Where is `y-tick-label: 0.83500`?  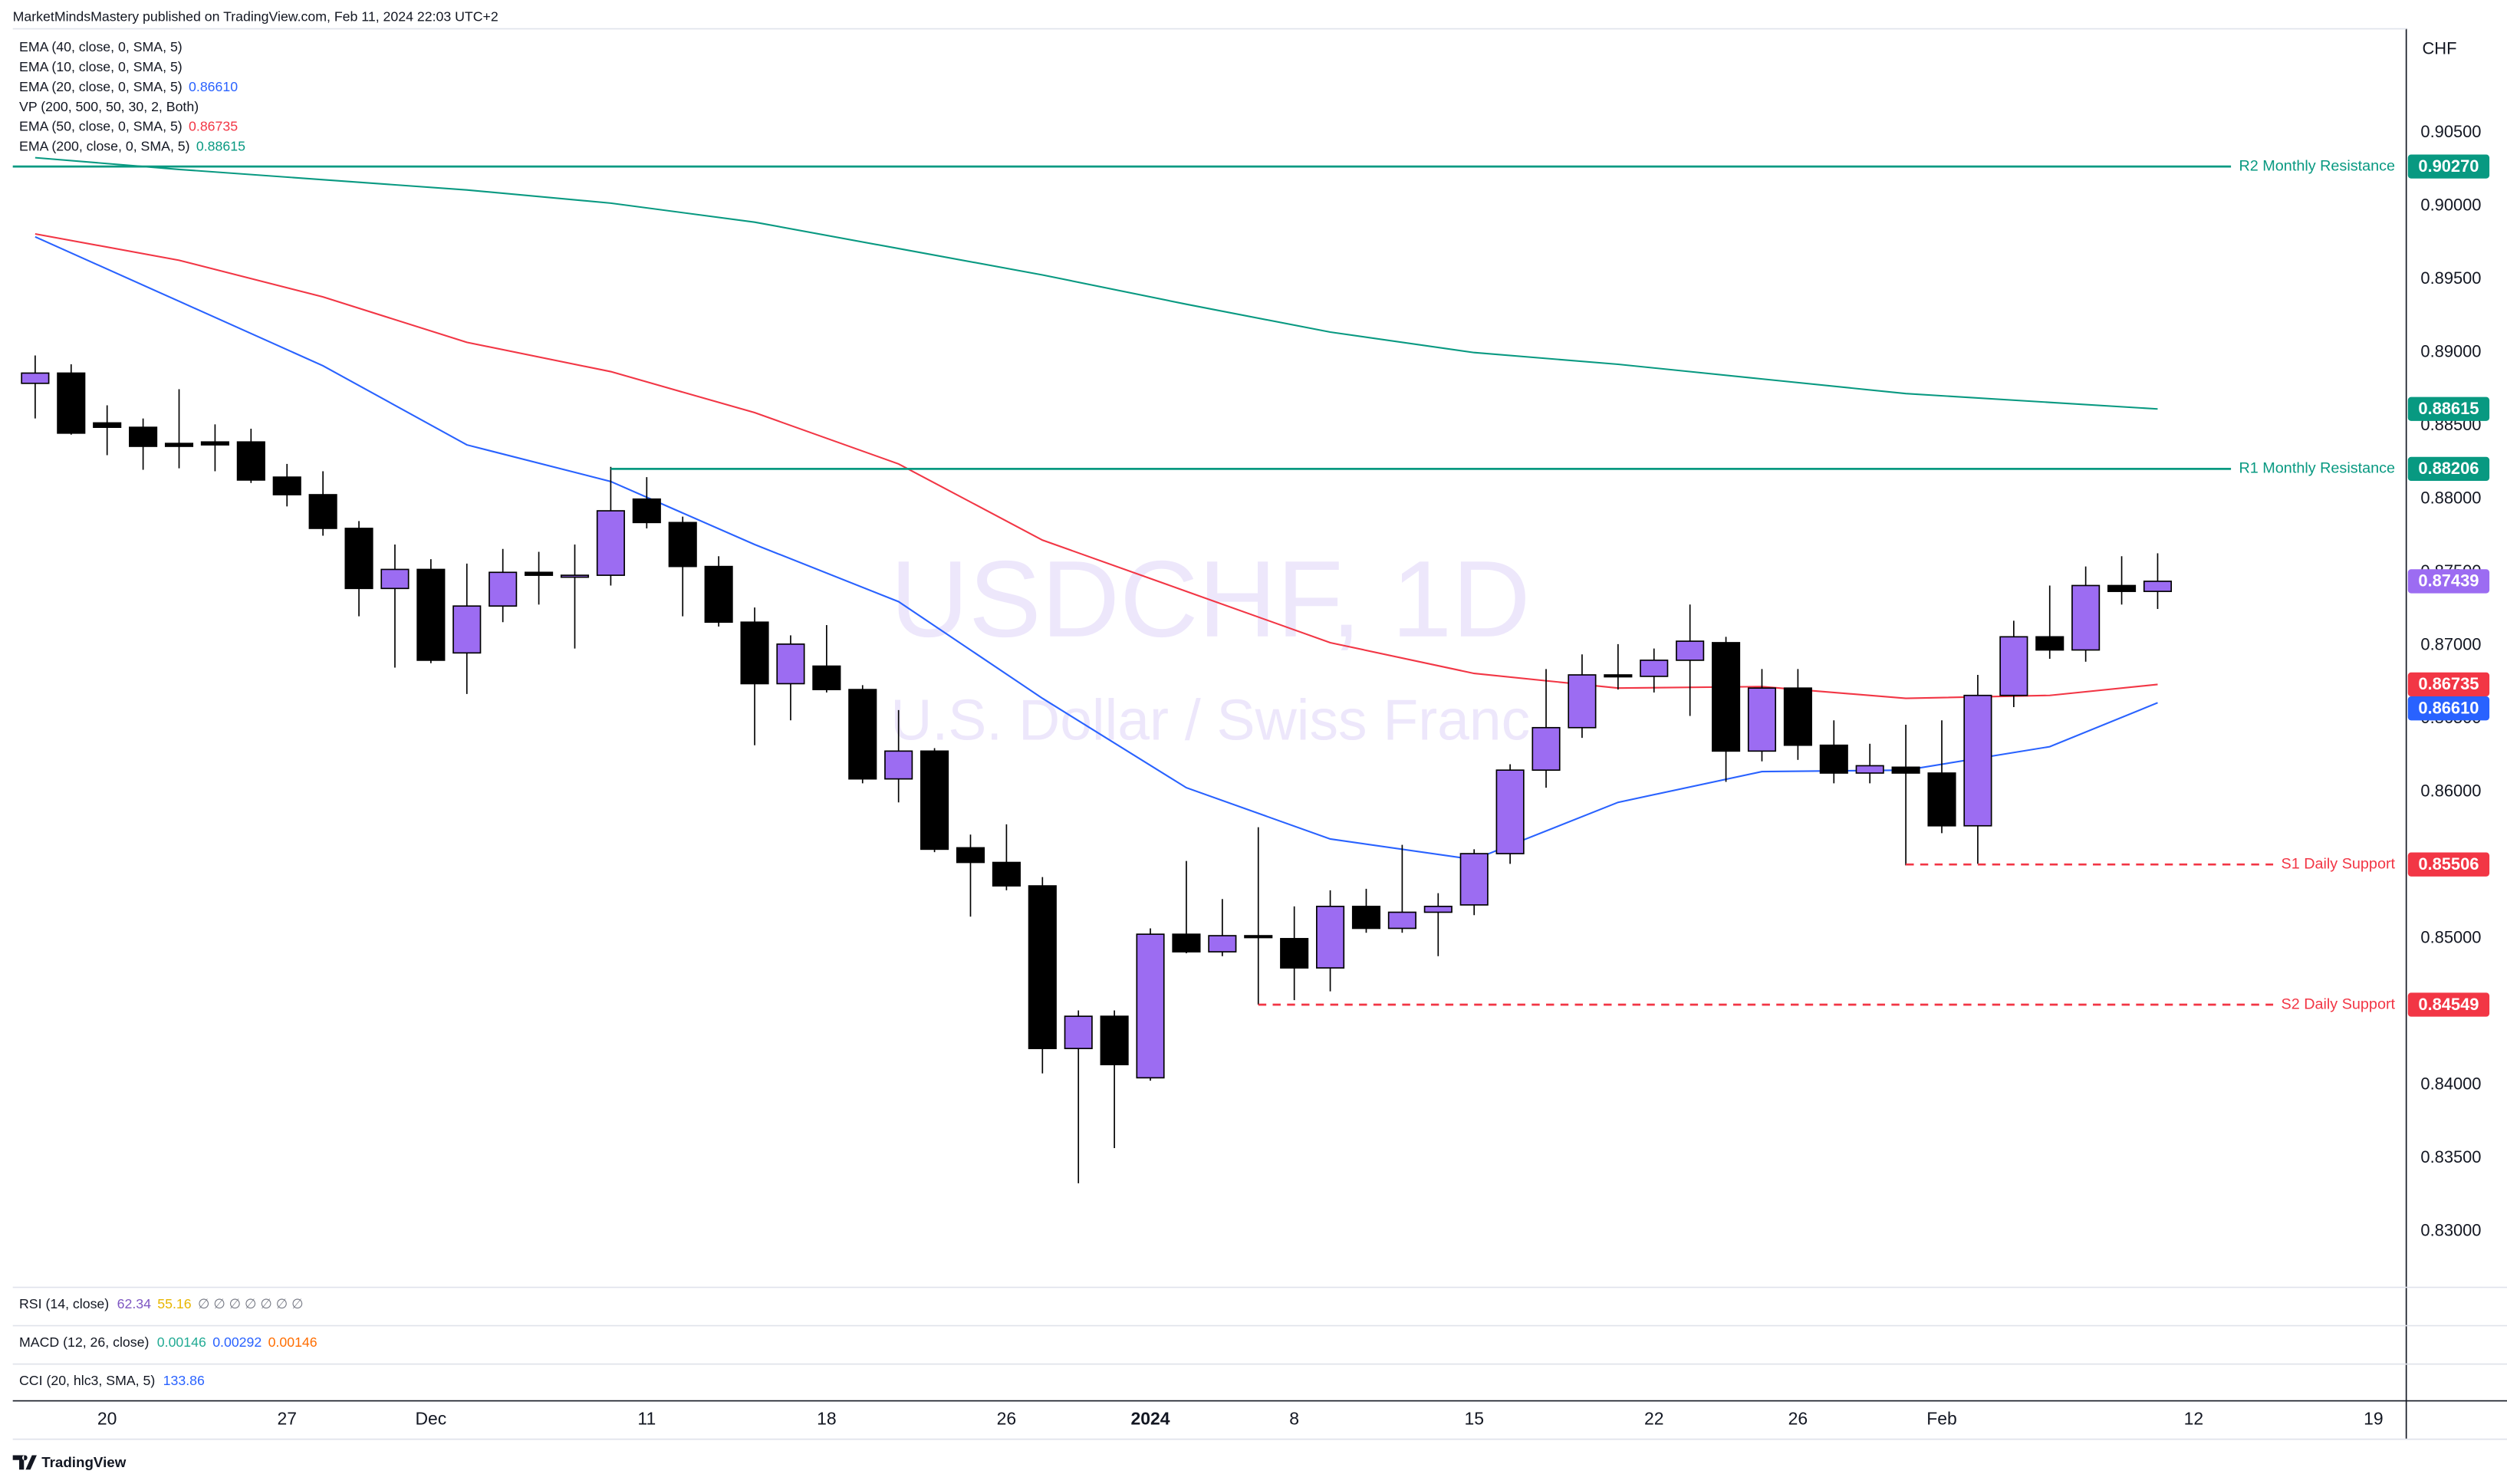 y-tick-label: 0.83500 is located at coordinates (2451, 1156).